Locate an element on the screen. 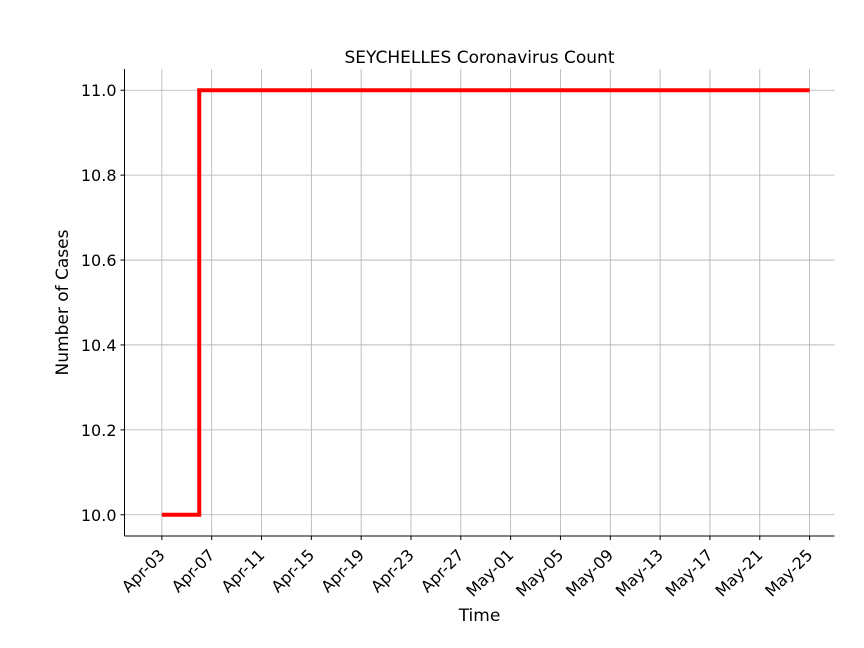 Image resolution: width=864 pixels, height=648 pixels. y-tick-label: 10.2 is located at coordinates (99, 430).